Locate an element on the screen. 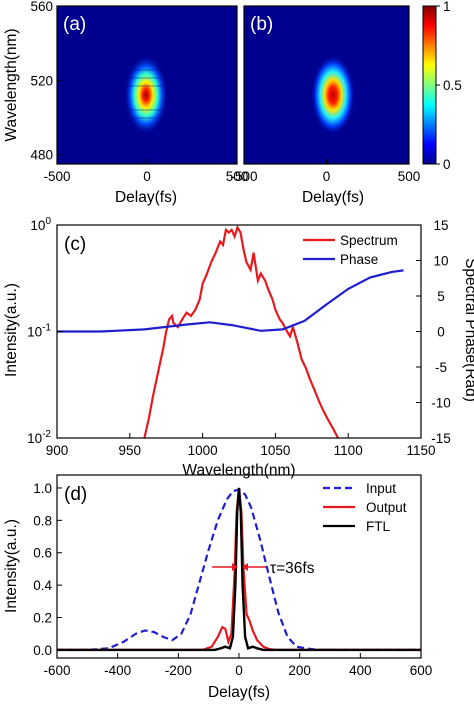 Image resolution: width=474 pixels, height=709 pixels. c-xtick-label: 1050 is located at coordinates (275, 450).